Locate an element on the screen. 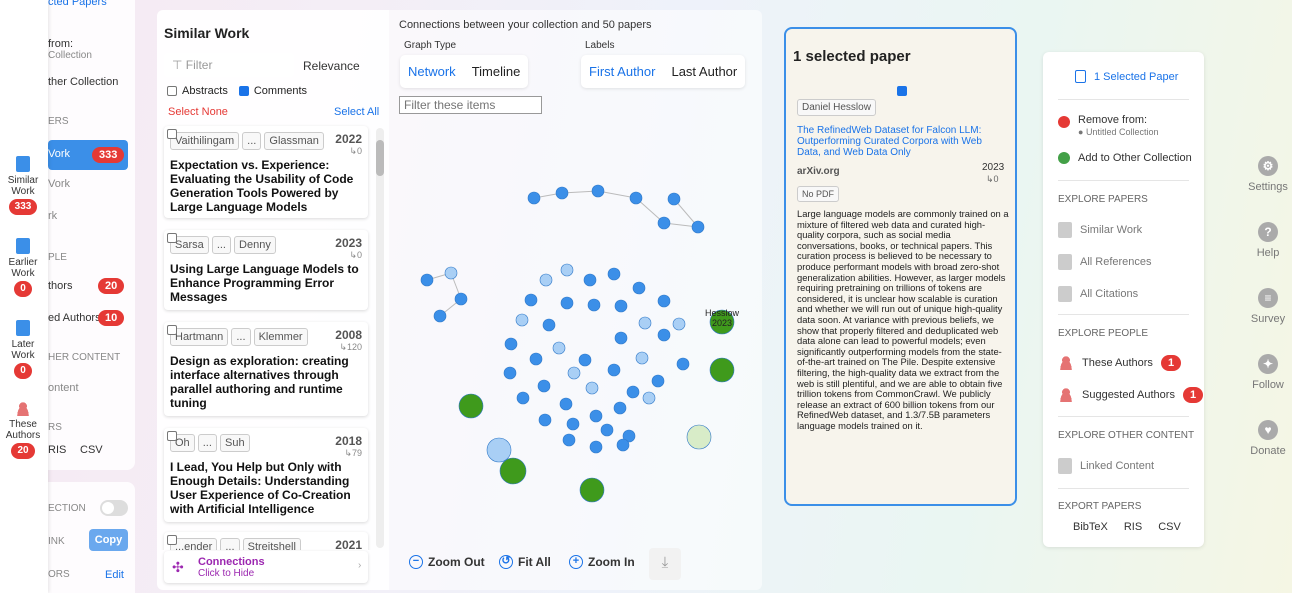 The image size is (1292, 593). zoom-in-button: + Zoom In is located at coordinates (602, 562).